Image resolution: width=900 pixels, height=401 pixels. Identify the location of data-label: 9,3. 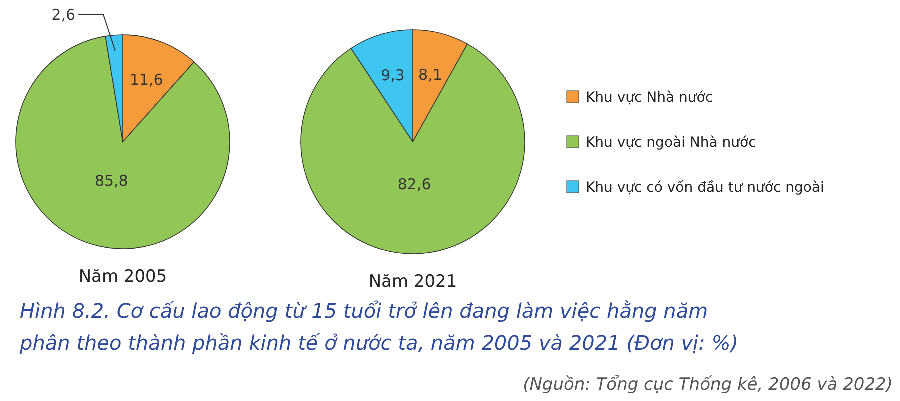
(393, 75).